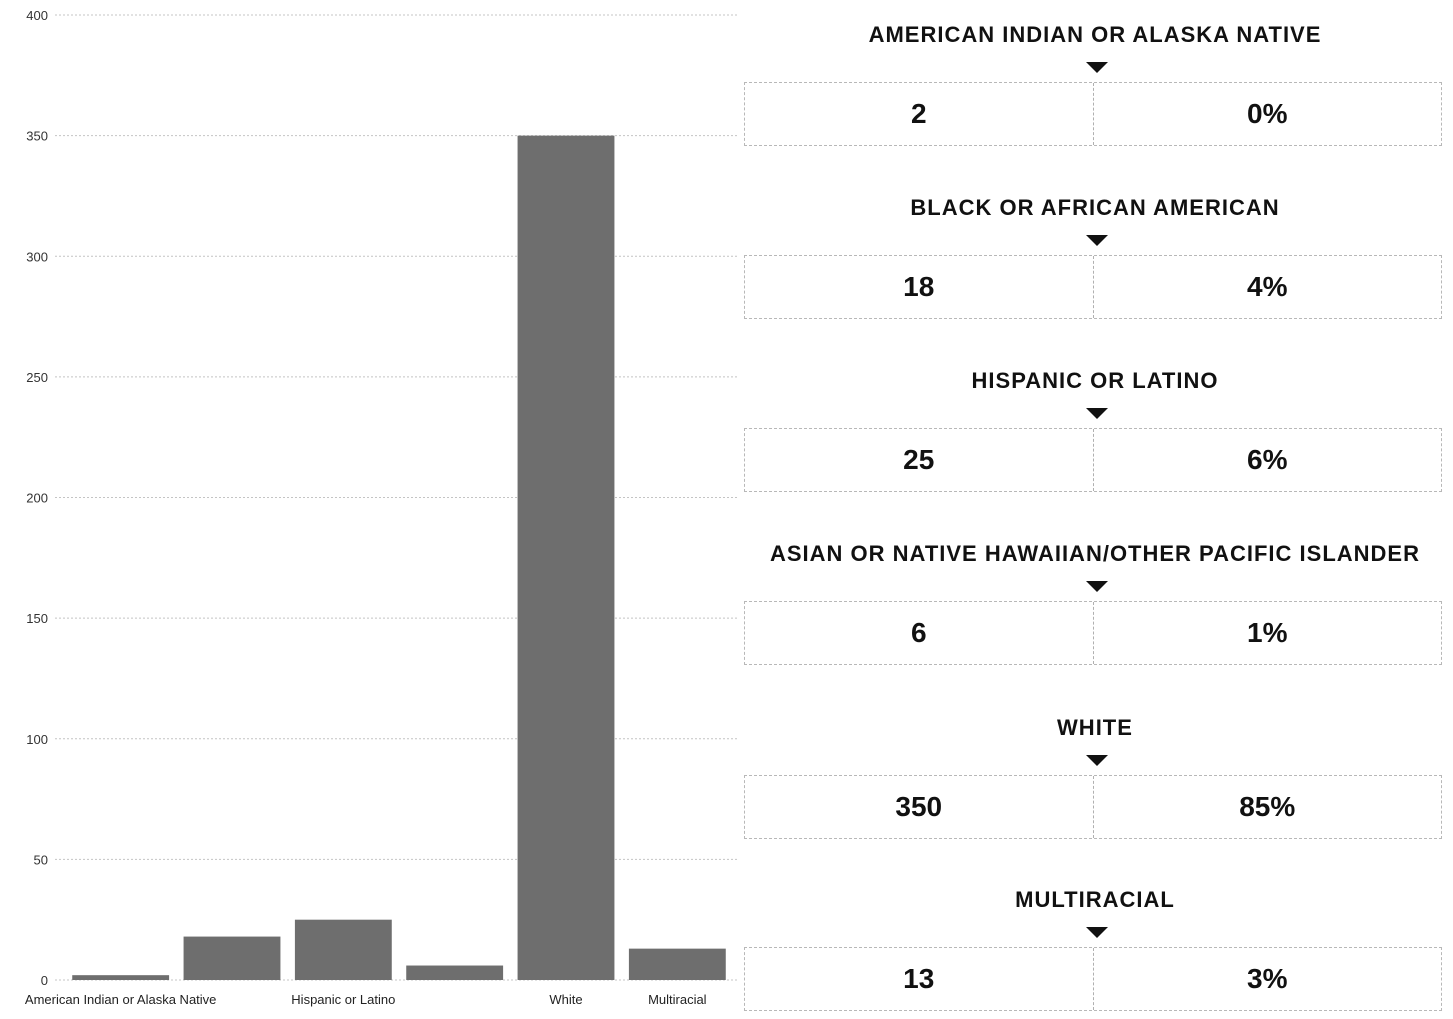 This screenshot has height=1019, width=1453. I want to click on summary-box: 350 85%, so click(1093, 807).